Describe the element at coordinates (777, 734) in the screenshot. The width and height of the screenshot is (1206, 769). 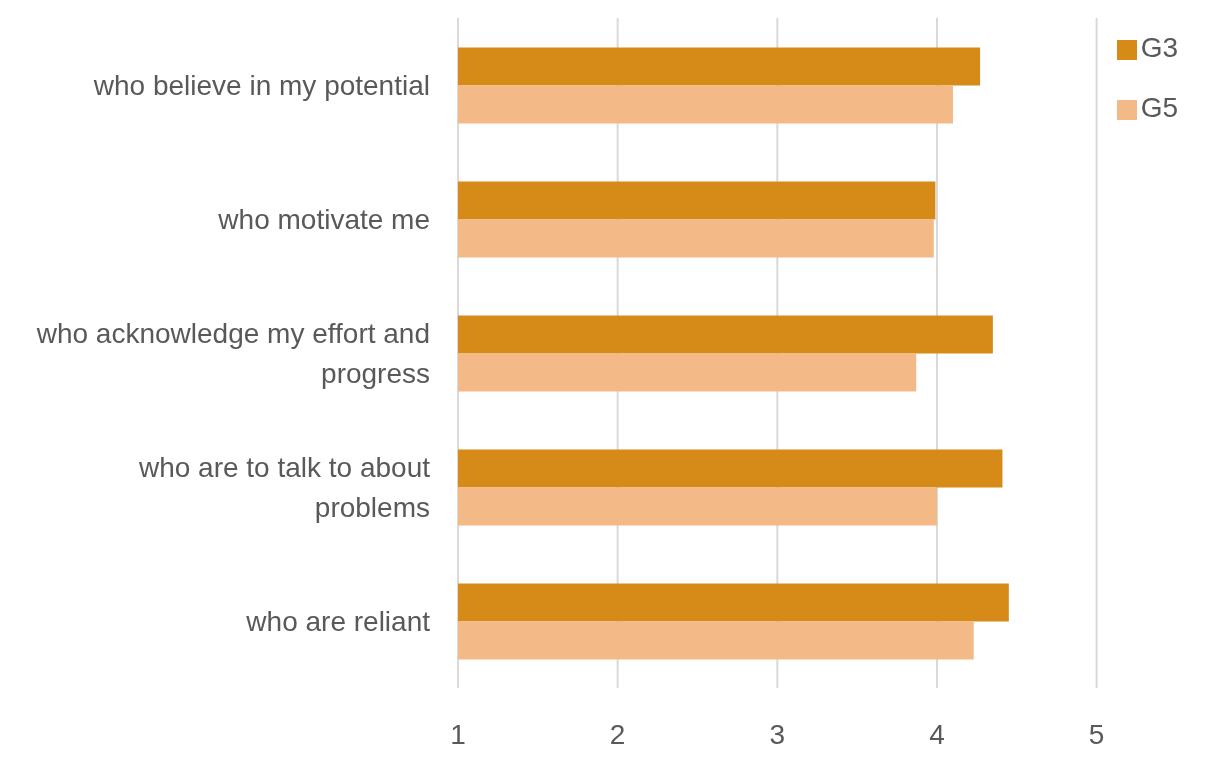
I see `x-tick-label: 3` at that location.